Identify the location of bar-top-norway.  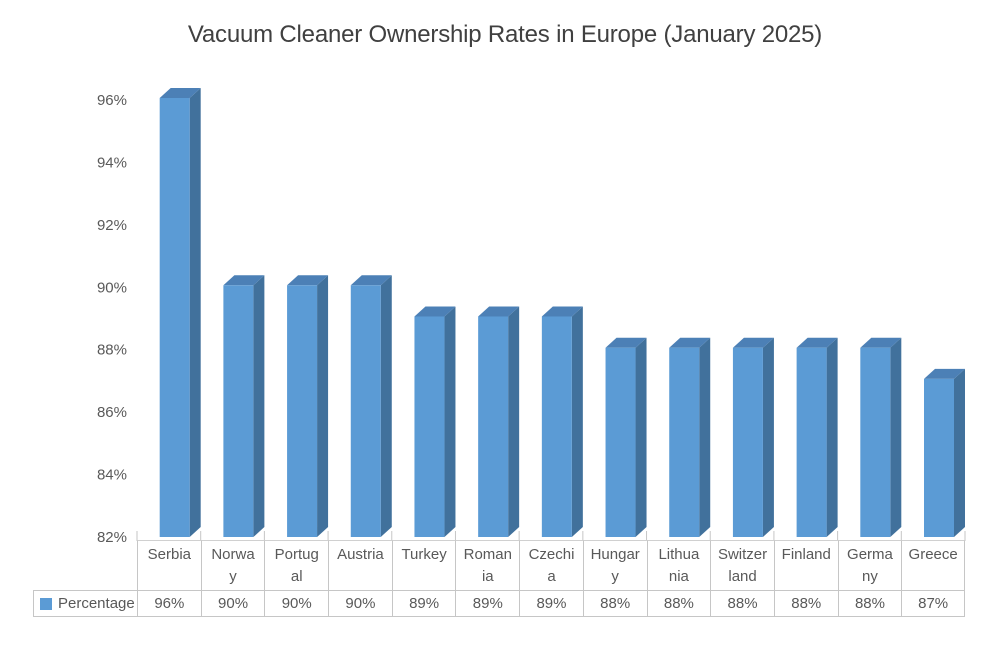
(244, 280).